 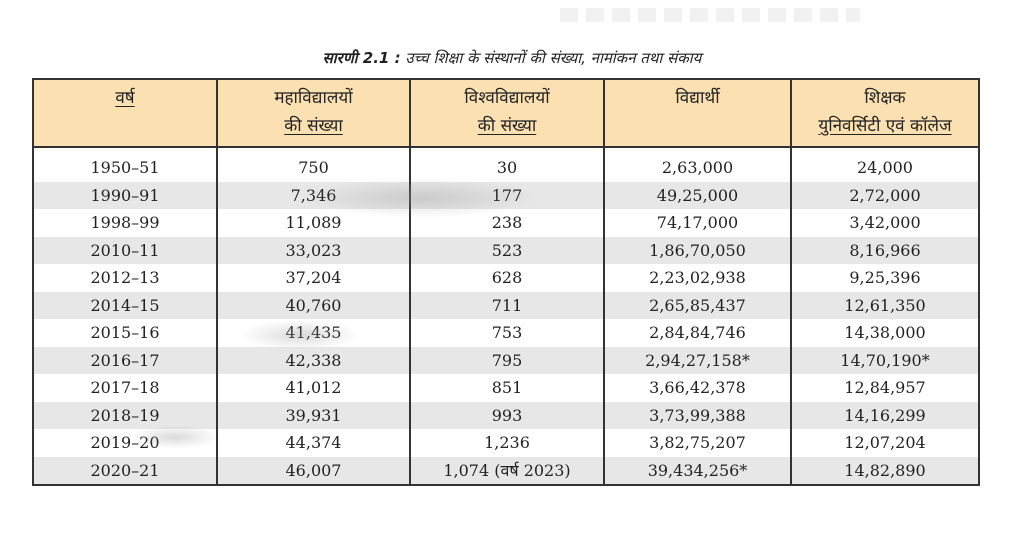 What do you see at coordinates (885, 305) in the screenshot?
I see `cell-teachers: 12,61,350` at bounding box center [885, 305].